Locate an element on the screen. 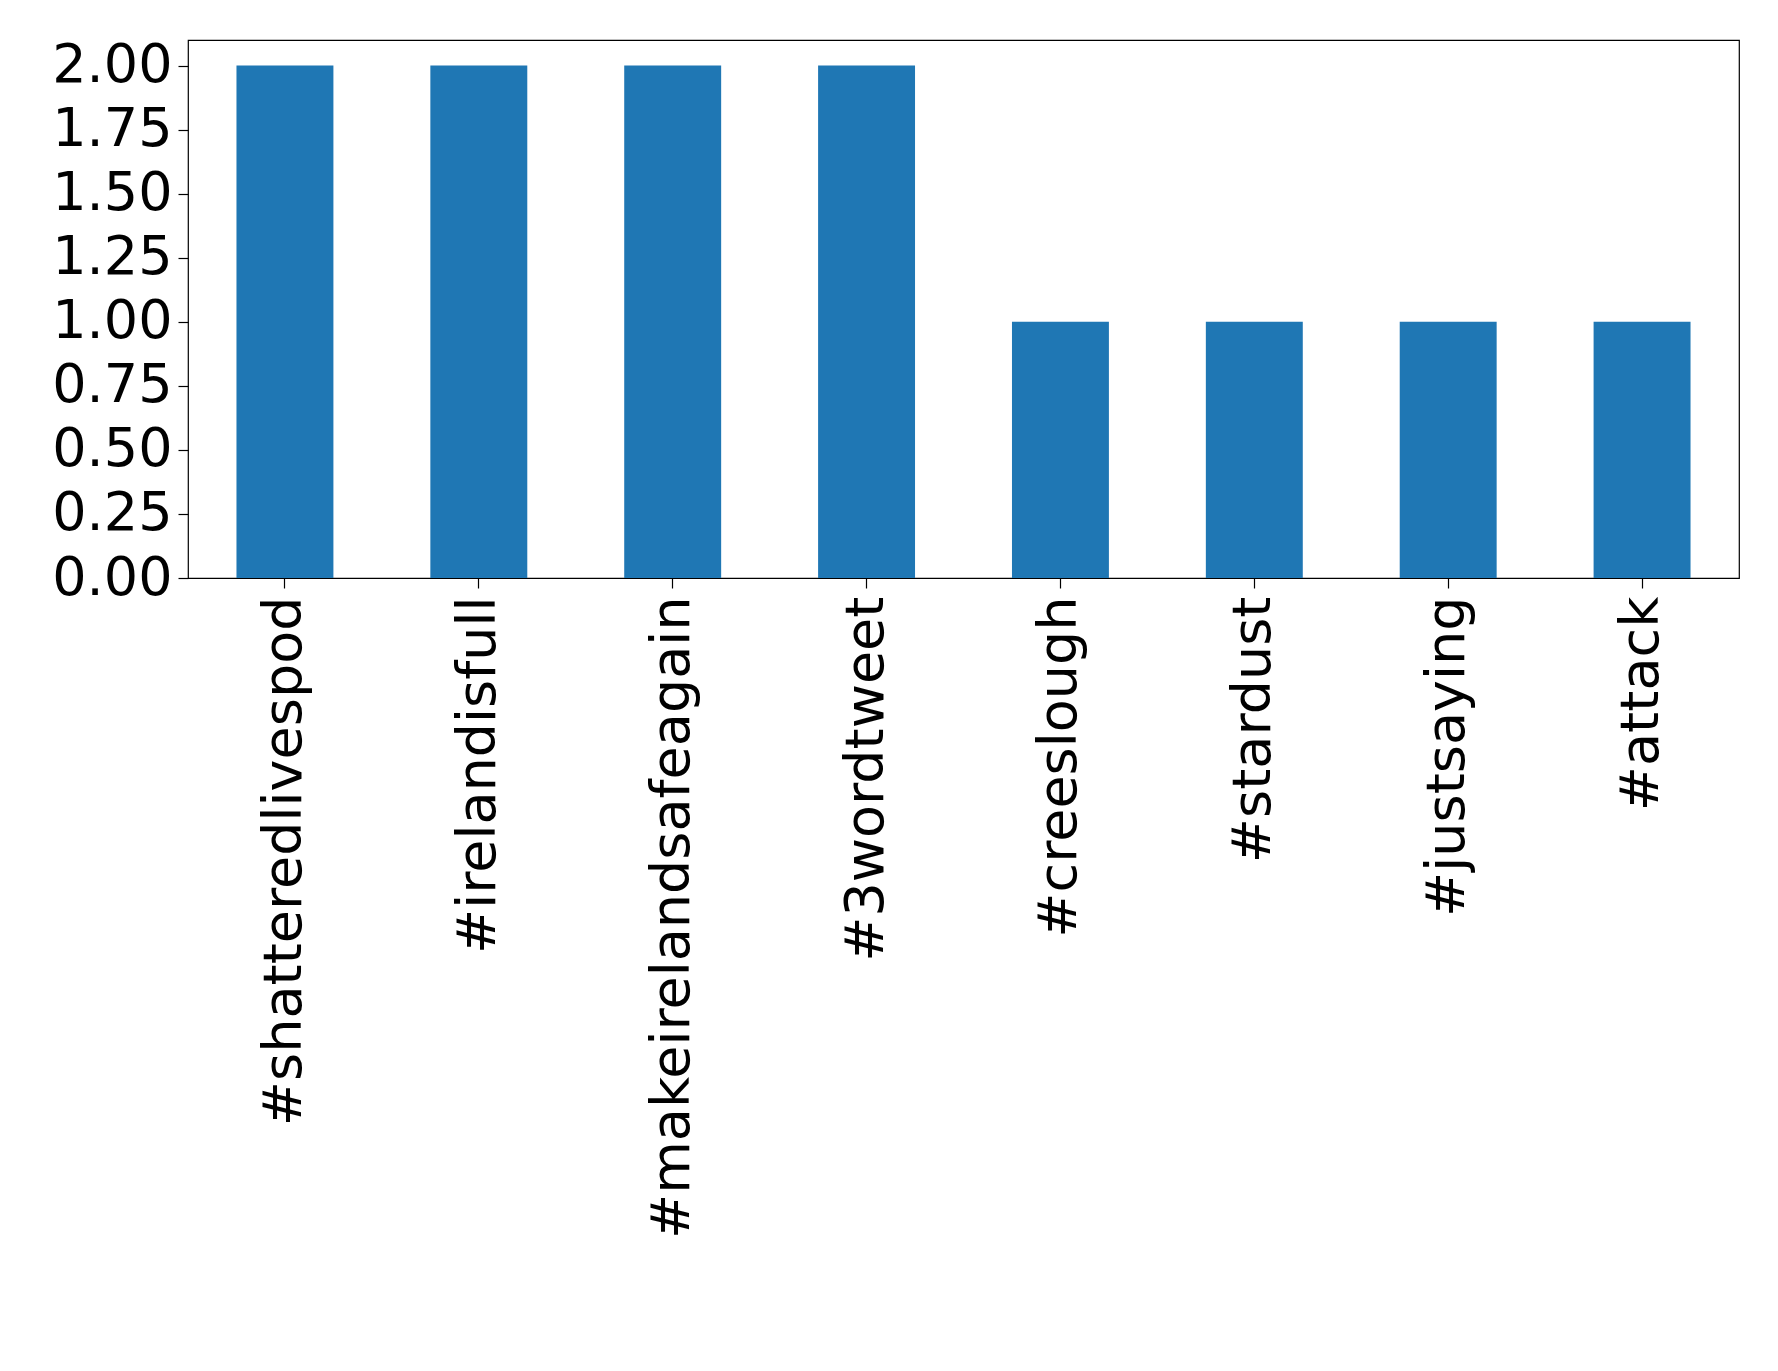 The height and width of the screenshot is (1371, 1778). x-tick-label: #makeirelandsafeagain is located at coordinates (670, 917).